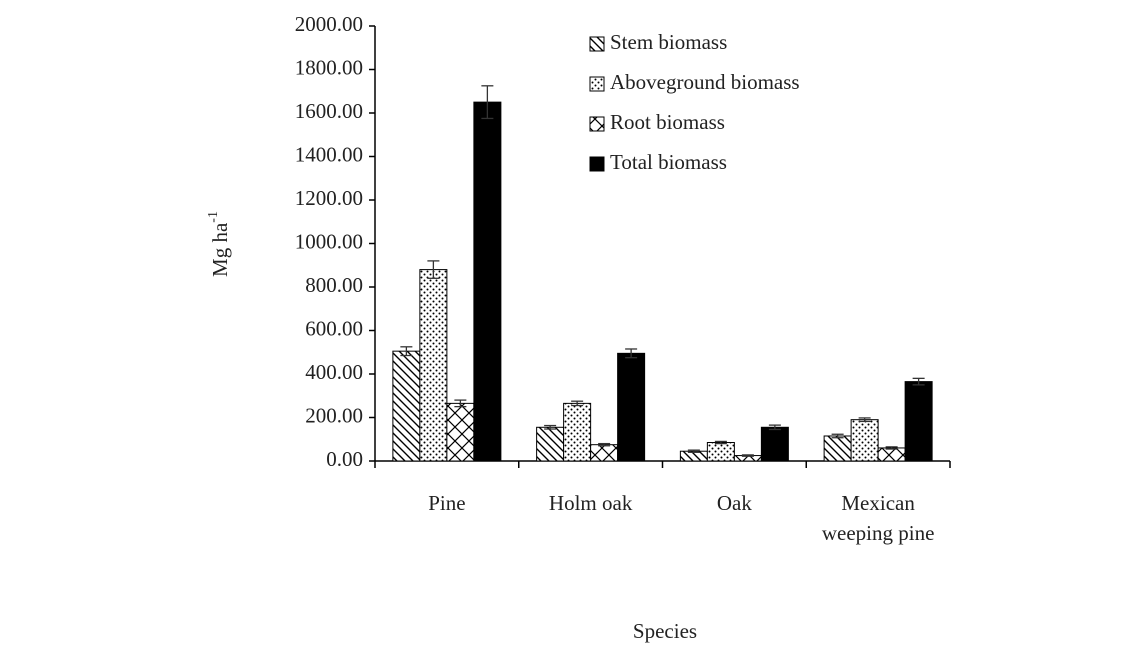 The height and width of the screenshot is (656, 1143). I want to click on y-axis-title: Mg ha-1, so click(219, 244).